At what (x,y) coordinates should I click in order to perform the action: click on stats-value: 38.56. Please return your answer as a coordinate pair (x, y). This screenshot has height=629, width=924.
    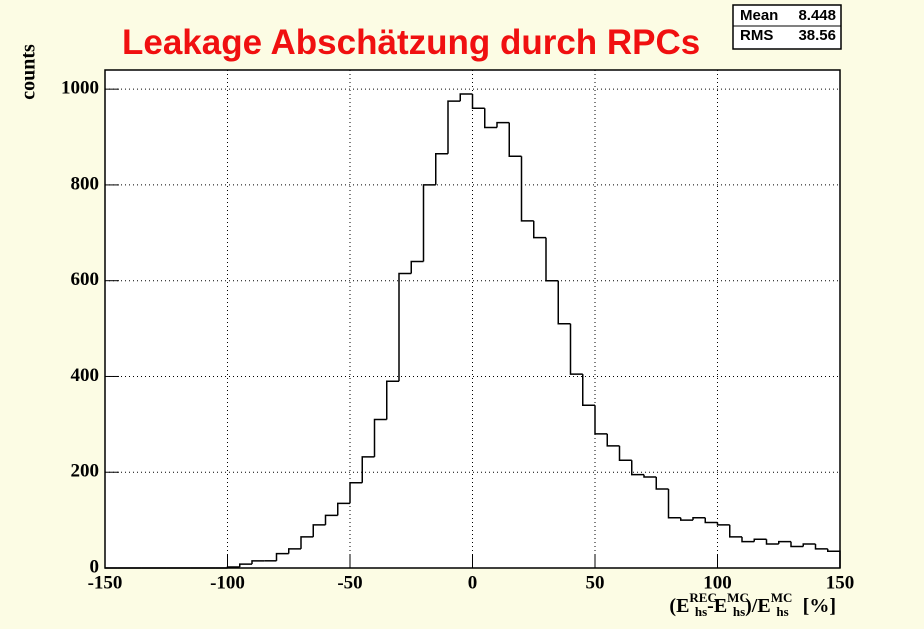
    Looking at the image, I should click on (817, 35).